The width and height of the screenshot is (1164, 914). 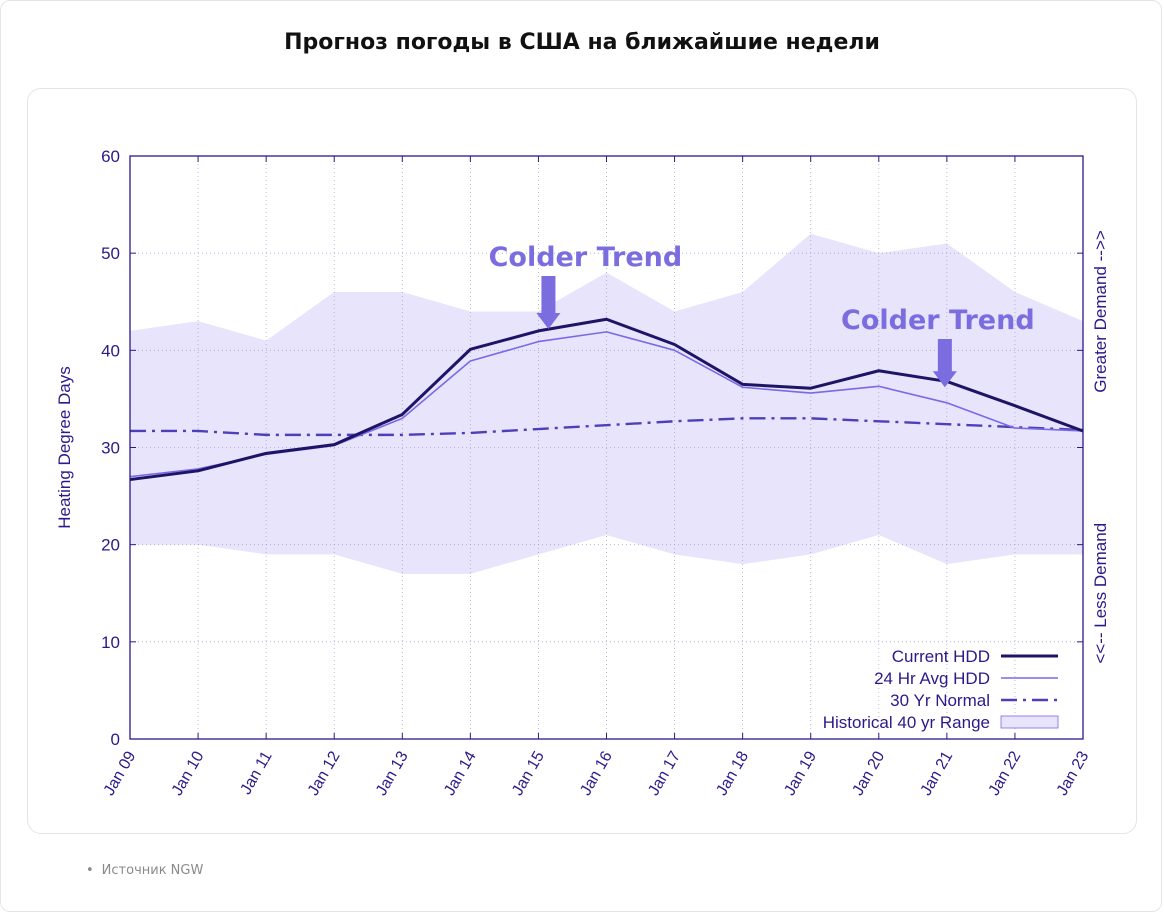 I want to click on page-title: Прогноз погоды в США на ближайшие недели, so click(x=582, y=42).